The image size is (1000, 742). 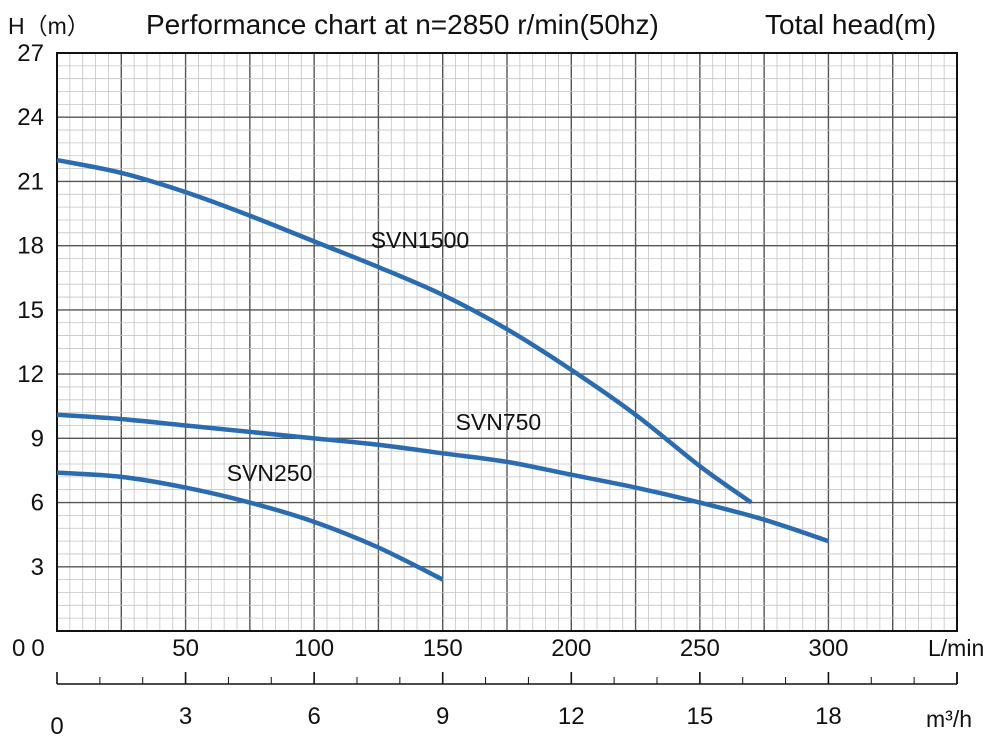 What do you see at coordinates (37, 648) in the screenshot?
I see `x-tick-label: 0` at bounding box center [37, 648].